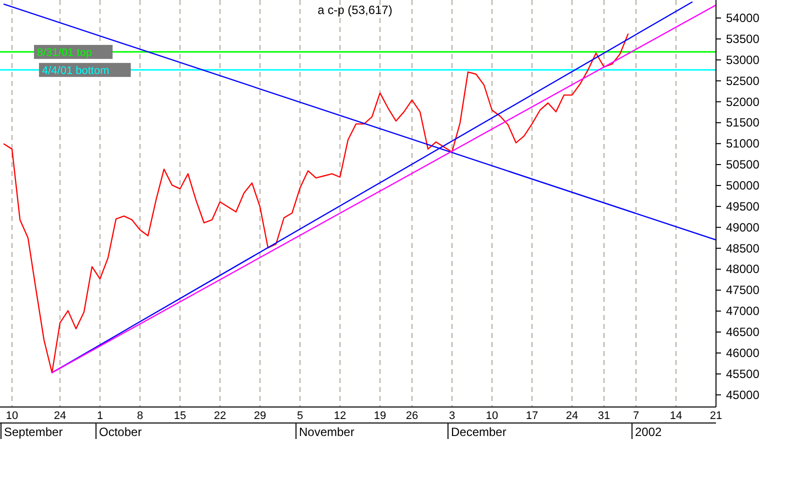  What do you see at coordinates (220, 416) in the screenshot?
I see `x-tick-label: 22` at bounding box center [220, 416].